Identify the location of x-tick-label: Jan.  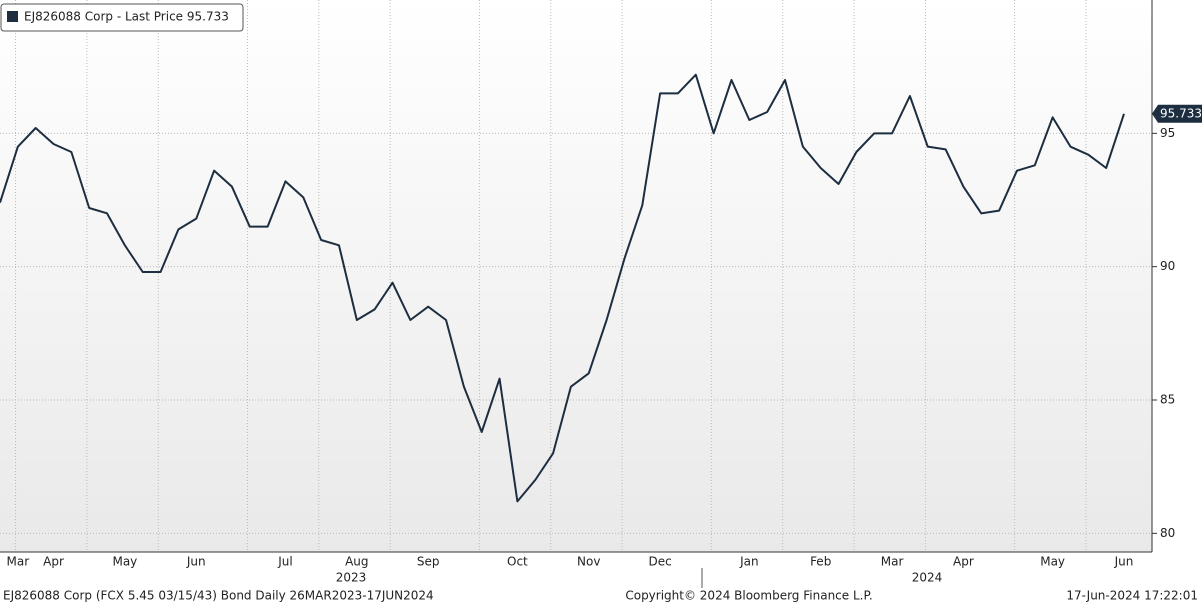
(749, 562).